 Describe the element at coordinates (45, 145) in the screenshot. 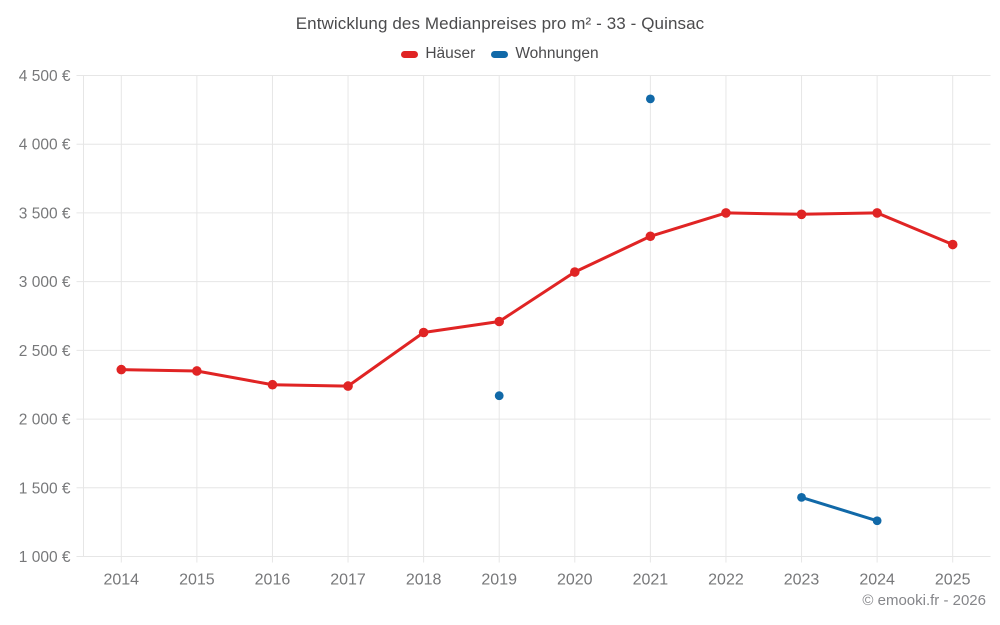

I see `y-axis-tick-label: 4 000 €` at that location.